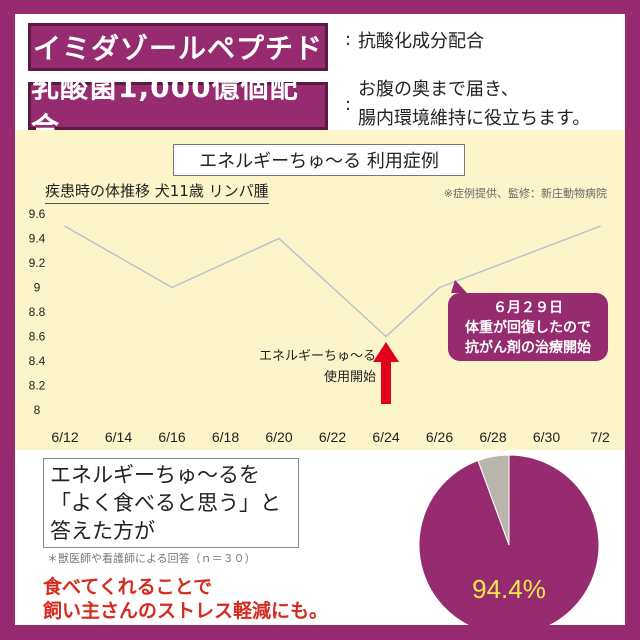  Describe the element at coordinates (528, 347) in the screenshot. I see `callout-line: 抗がん剤の治療開始` at that location.